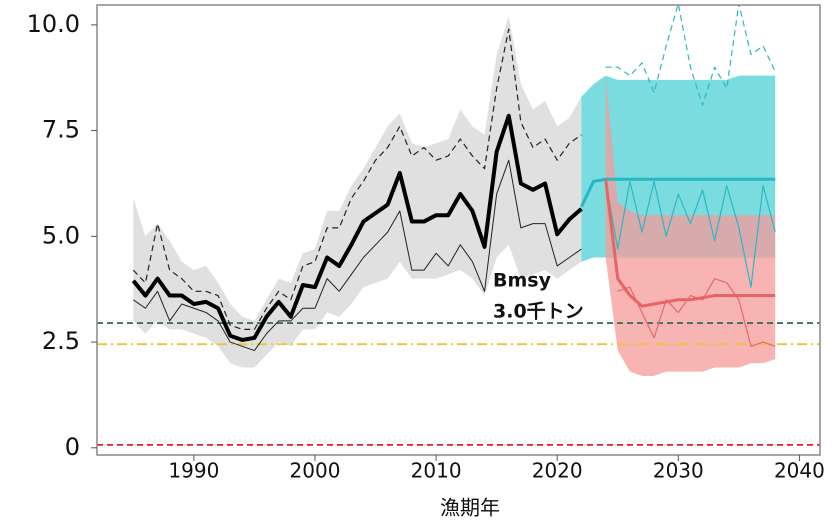 This screenshot has height=527, width=837. Describe the element at coordinates (61, 341) in the screenshot. I see `y-tick-label: 2.5` at that location.